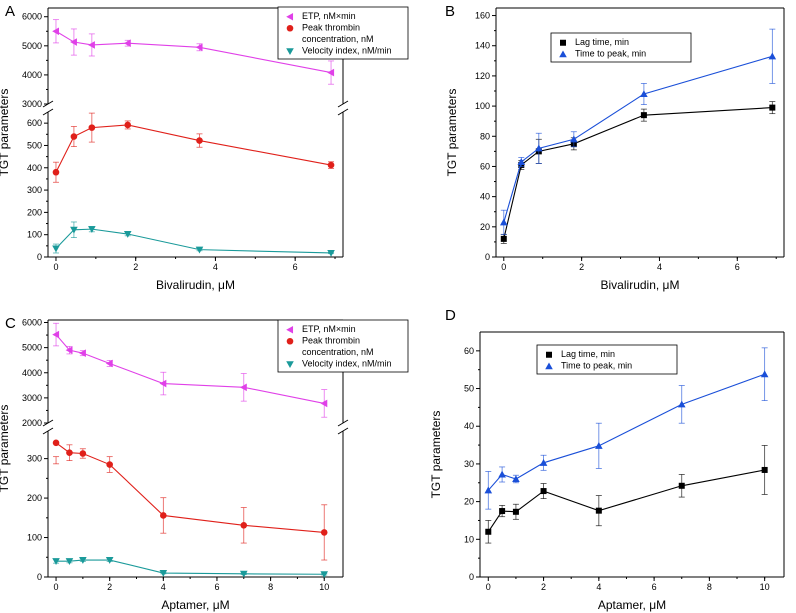 The height and width of the screenshot is (613, 796). I want to click on y-tick-label: 600, so click(34, 123).